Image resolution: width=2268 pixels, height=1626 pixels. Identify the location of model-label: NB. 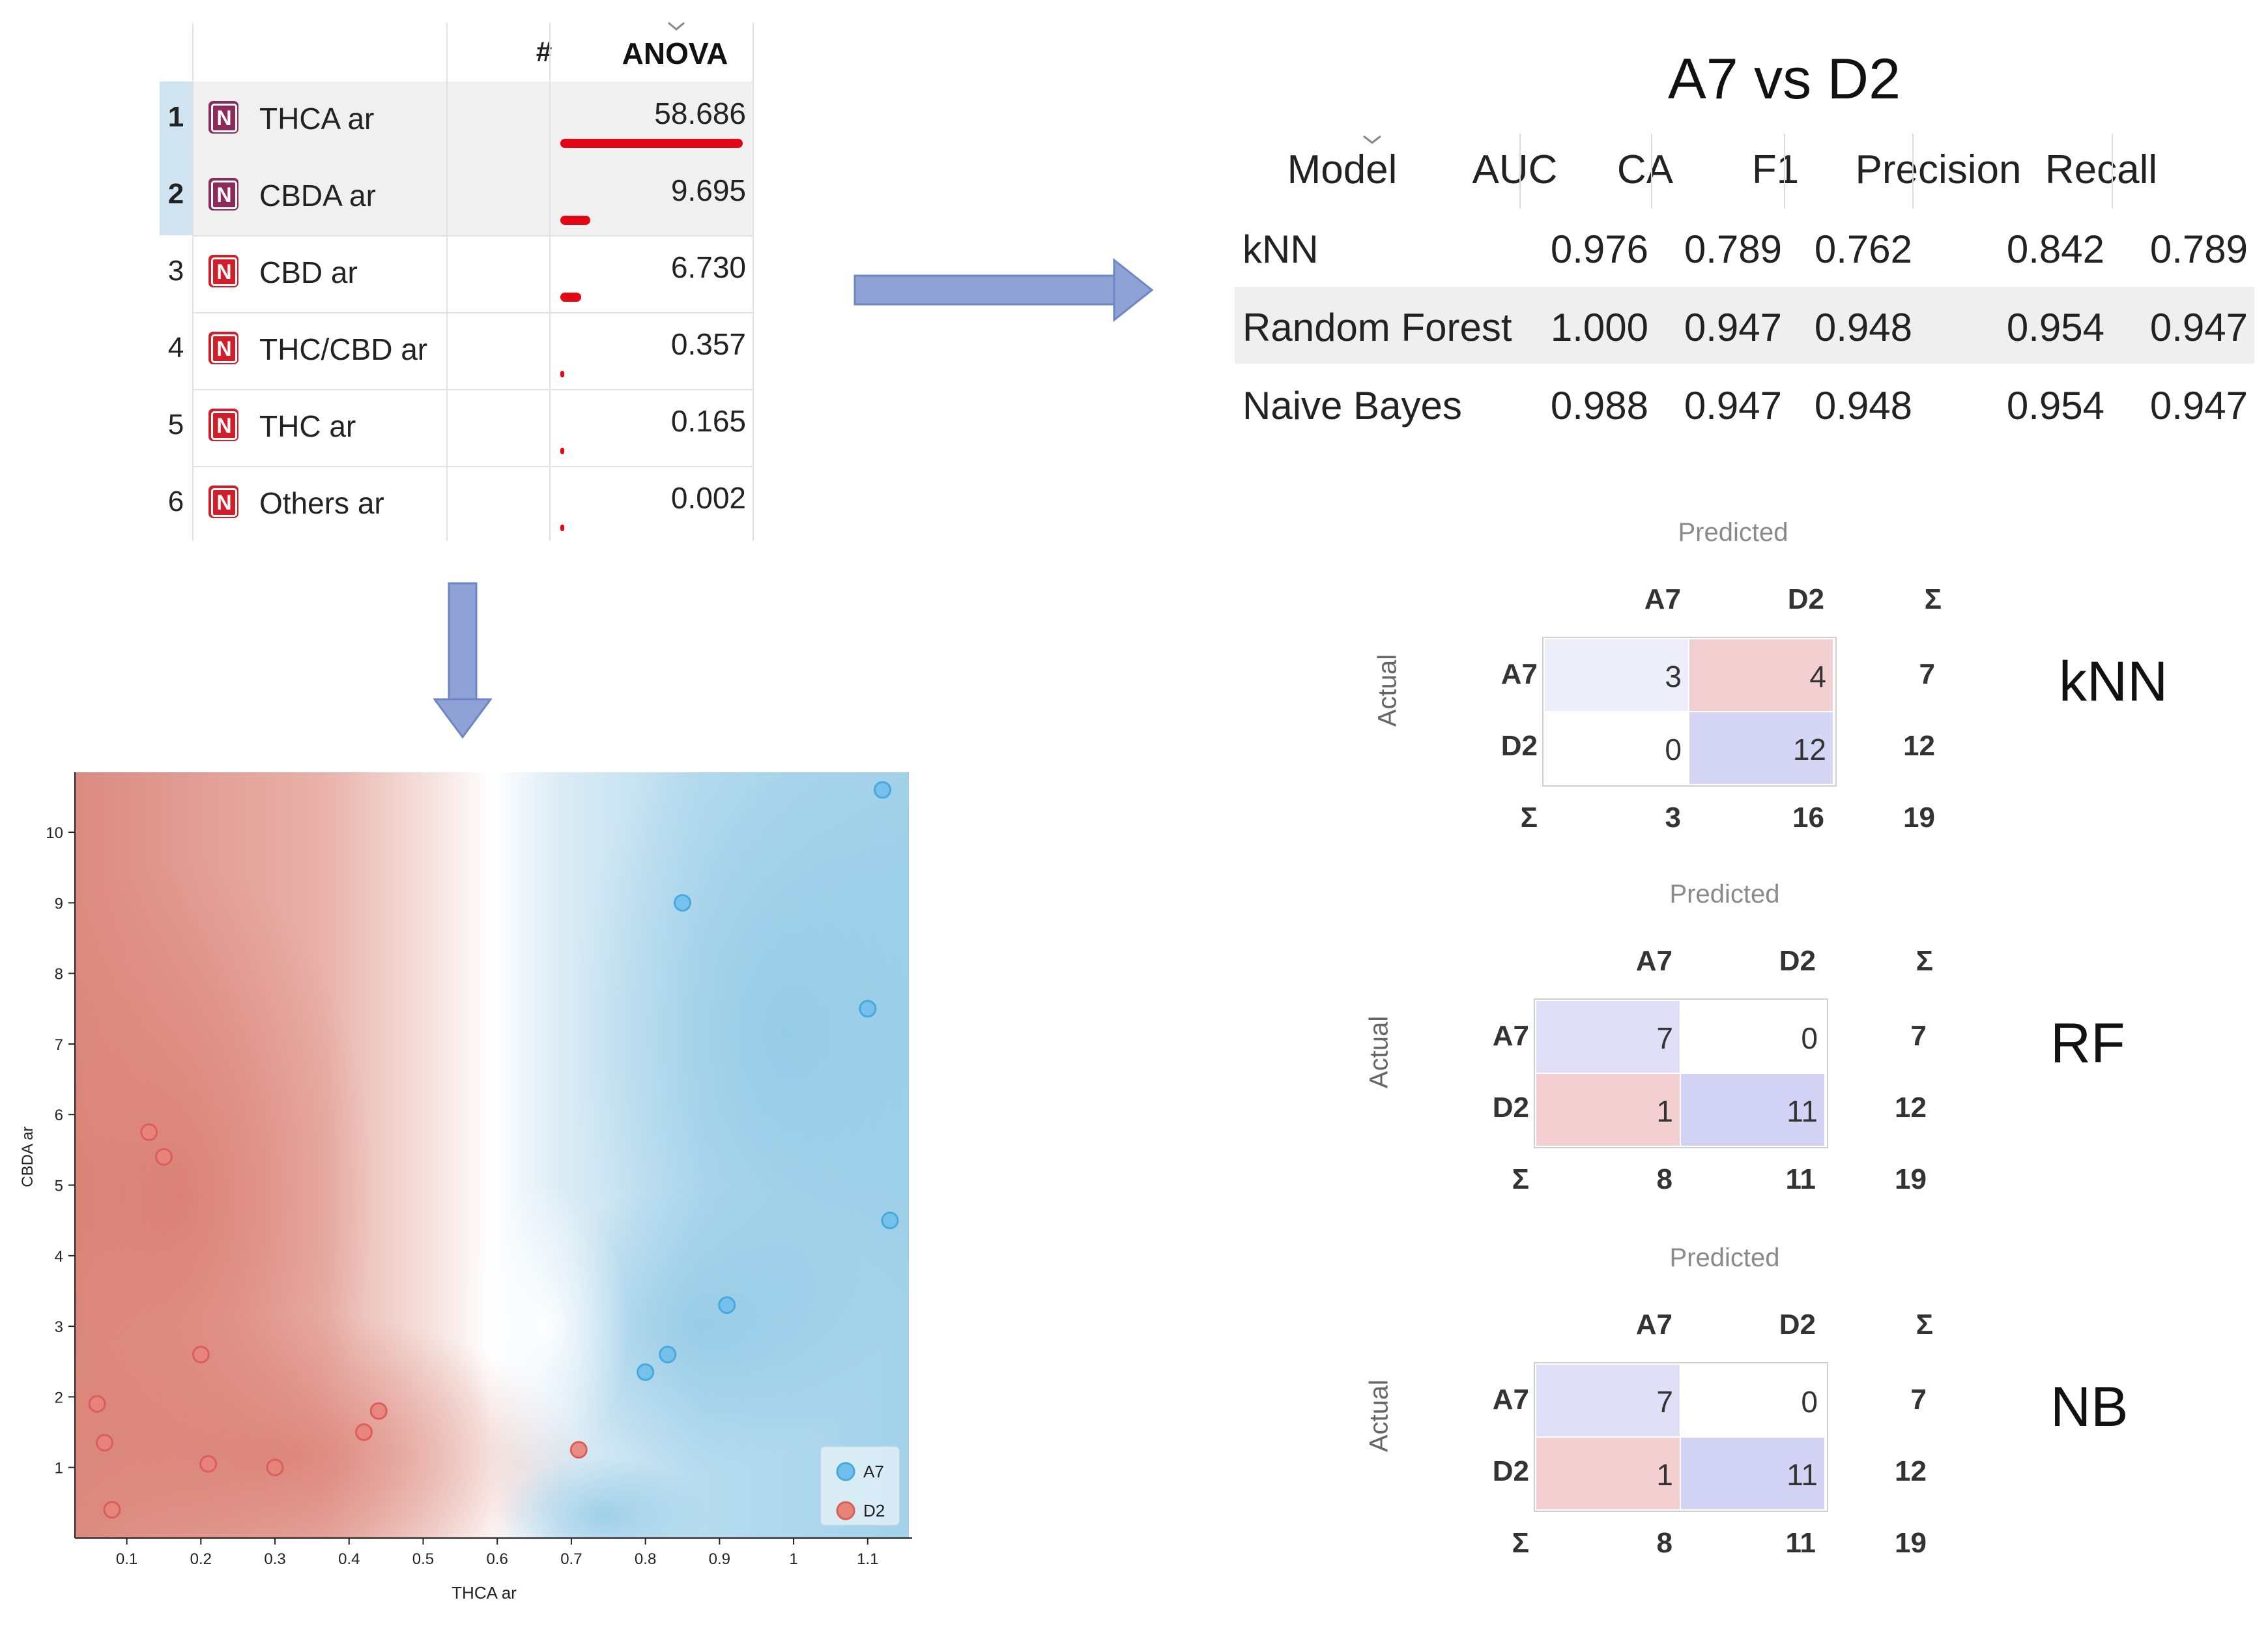
(2089, 1407).